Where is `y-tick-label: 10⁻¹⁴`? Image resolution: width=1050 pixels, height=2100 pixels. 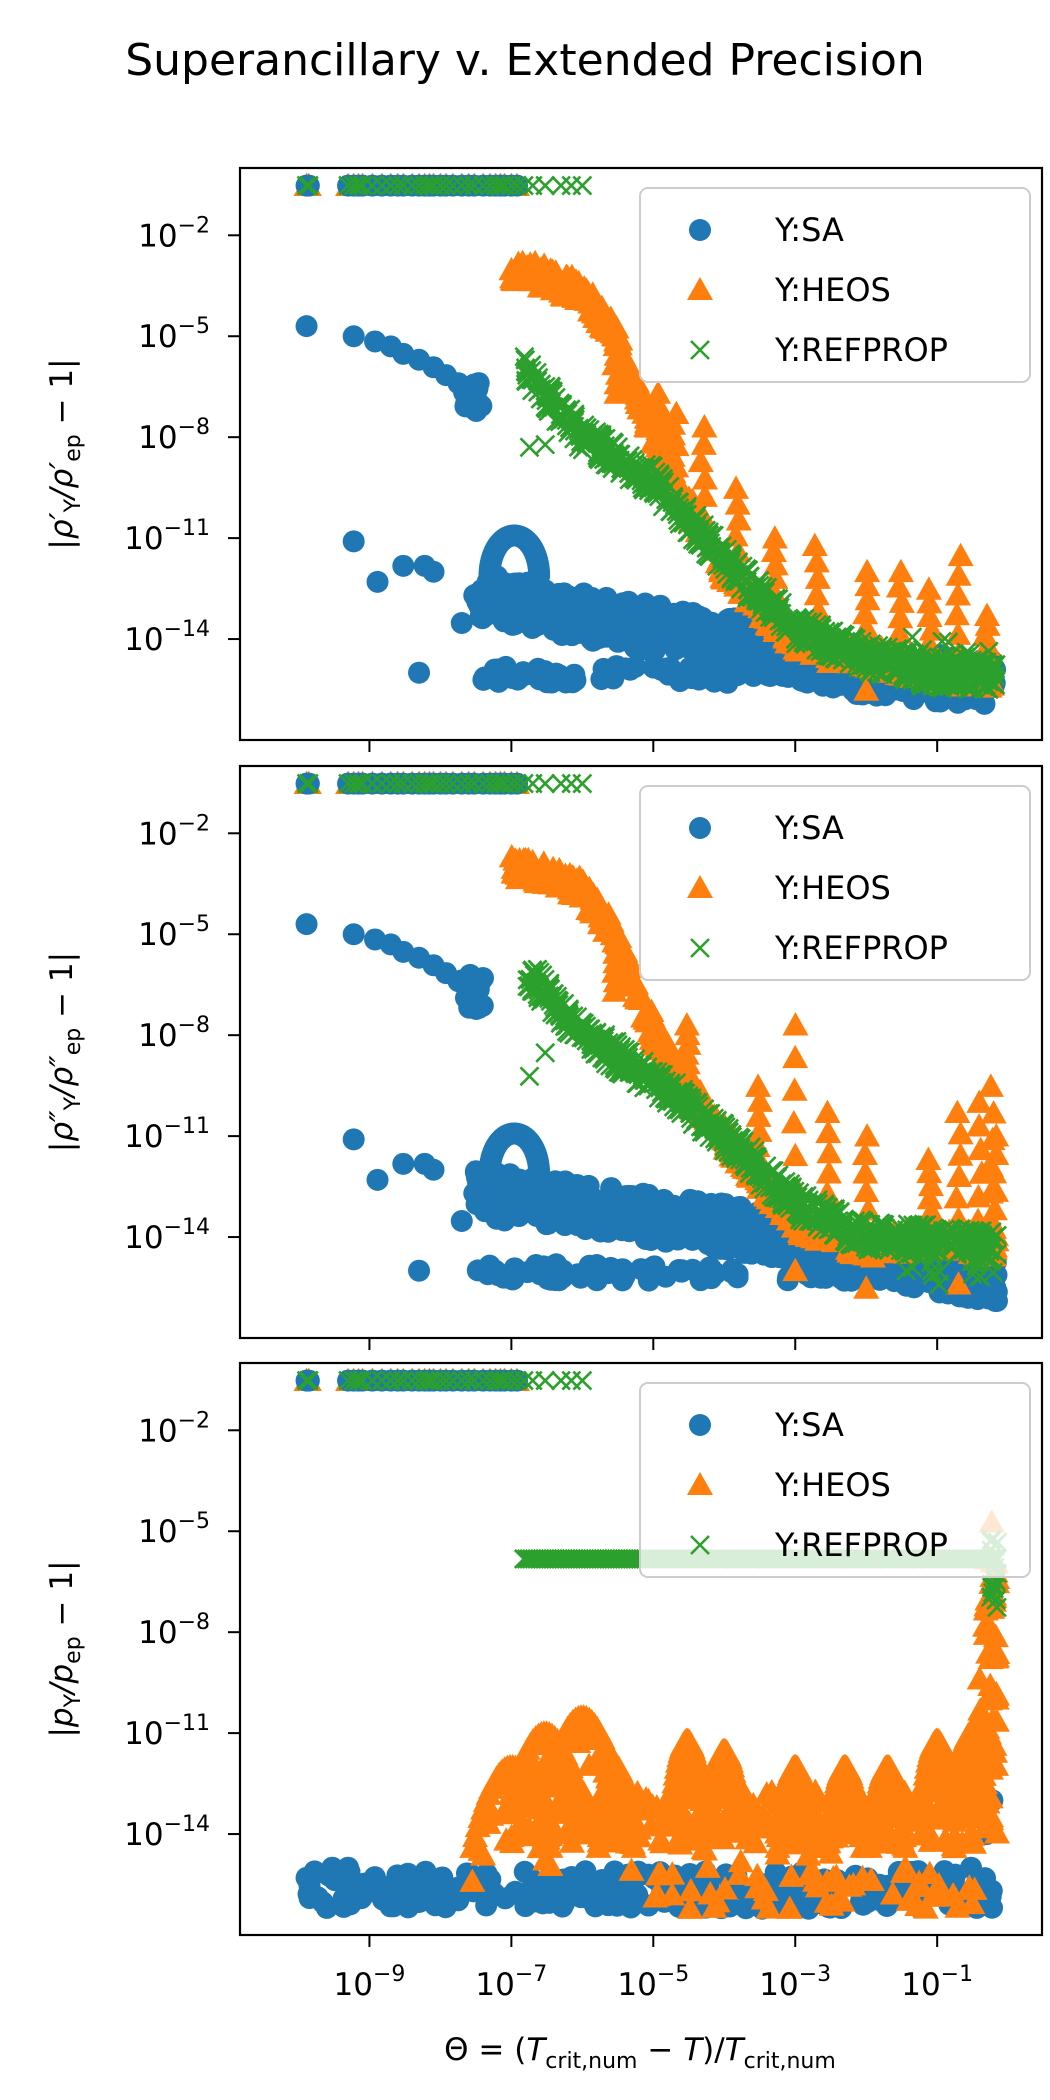
y-tick-label: 10⁻¹⁴ is located at coordinates (167, 1235).